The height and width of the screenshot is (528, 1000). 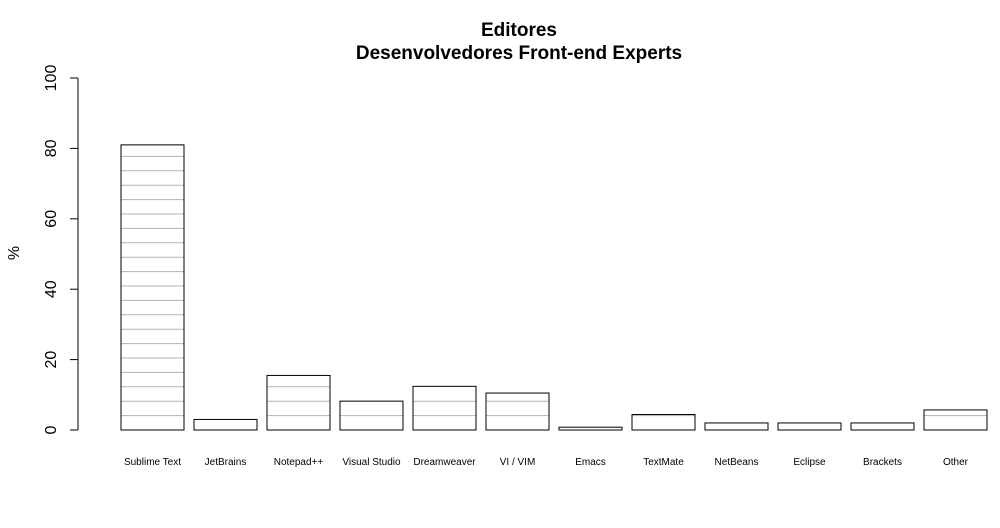 What do you see at coordinates (152, 462) in the screenshot?
I see `x-tick-label: Sublime Text` at bounding box center [152, 462].